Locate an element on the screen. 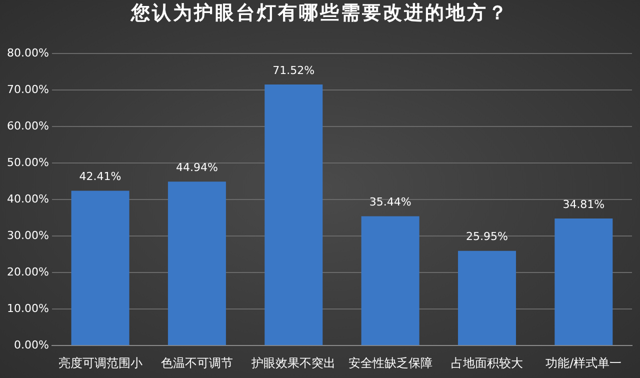 Image resolution: width=640 pixels, height=378 pixels. y-tick-label: 80.00% is located at coordinates (27, 53).